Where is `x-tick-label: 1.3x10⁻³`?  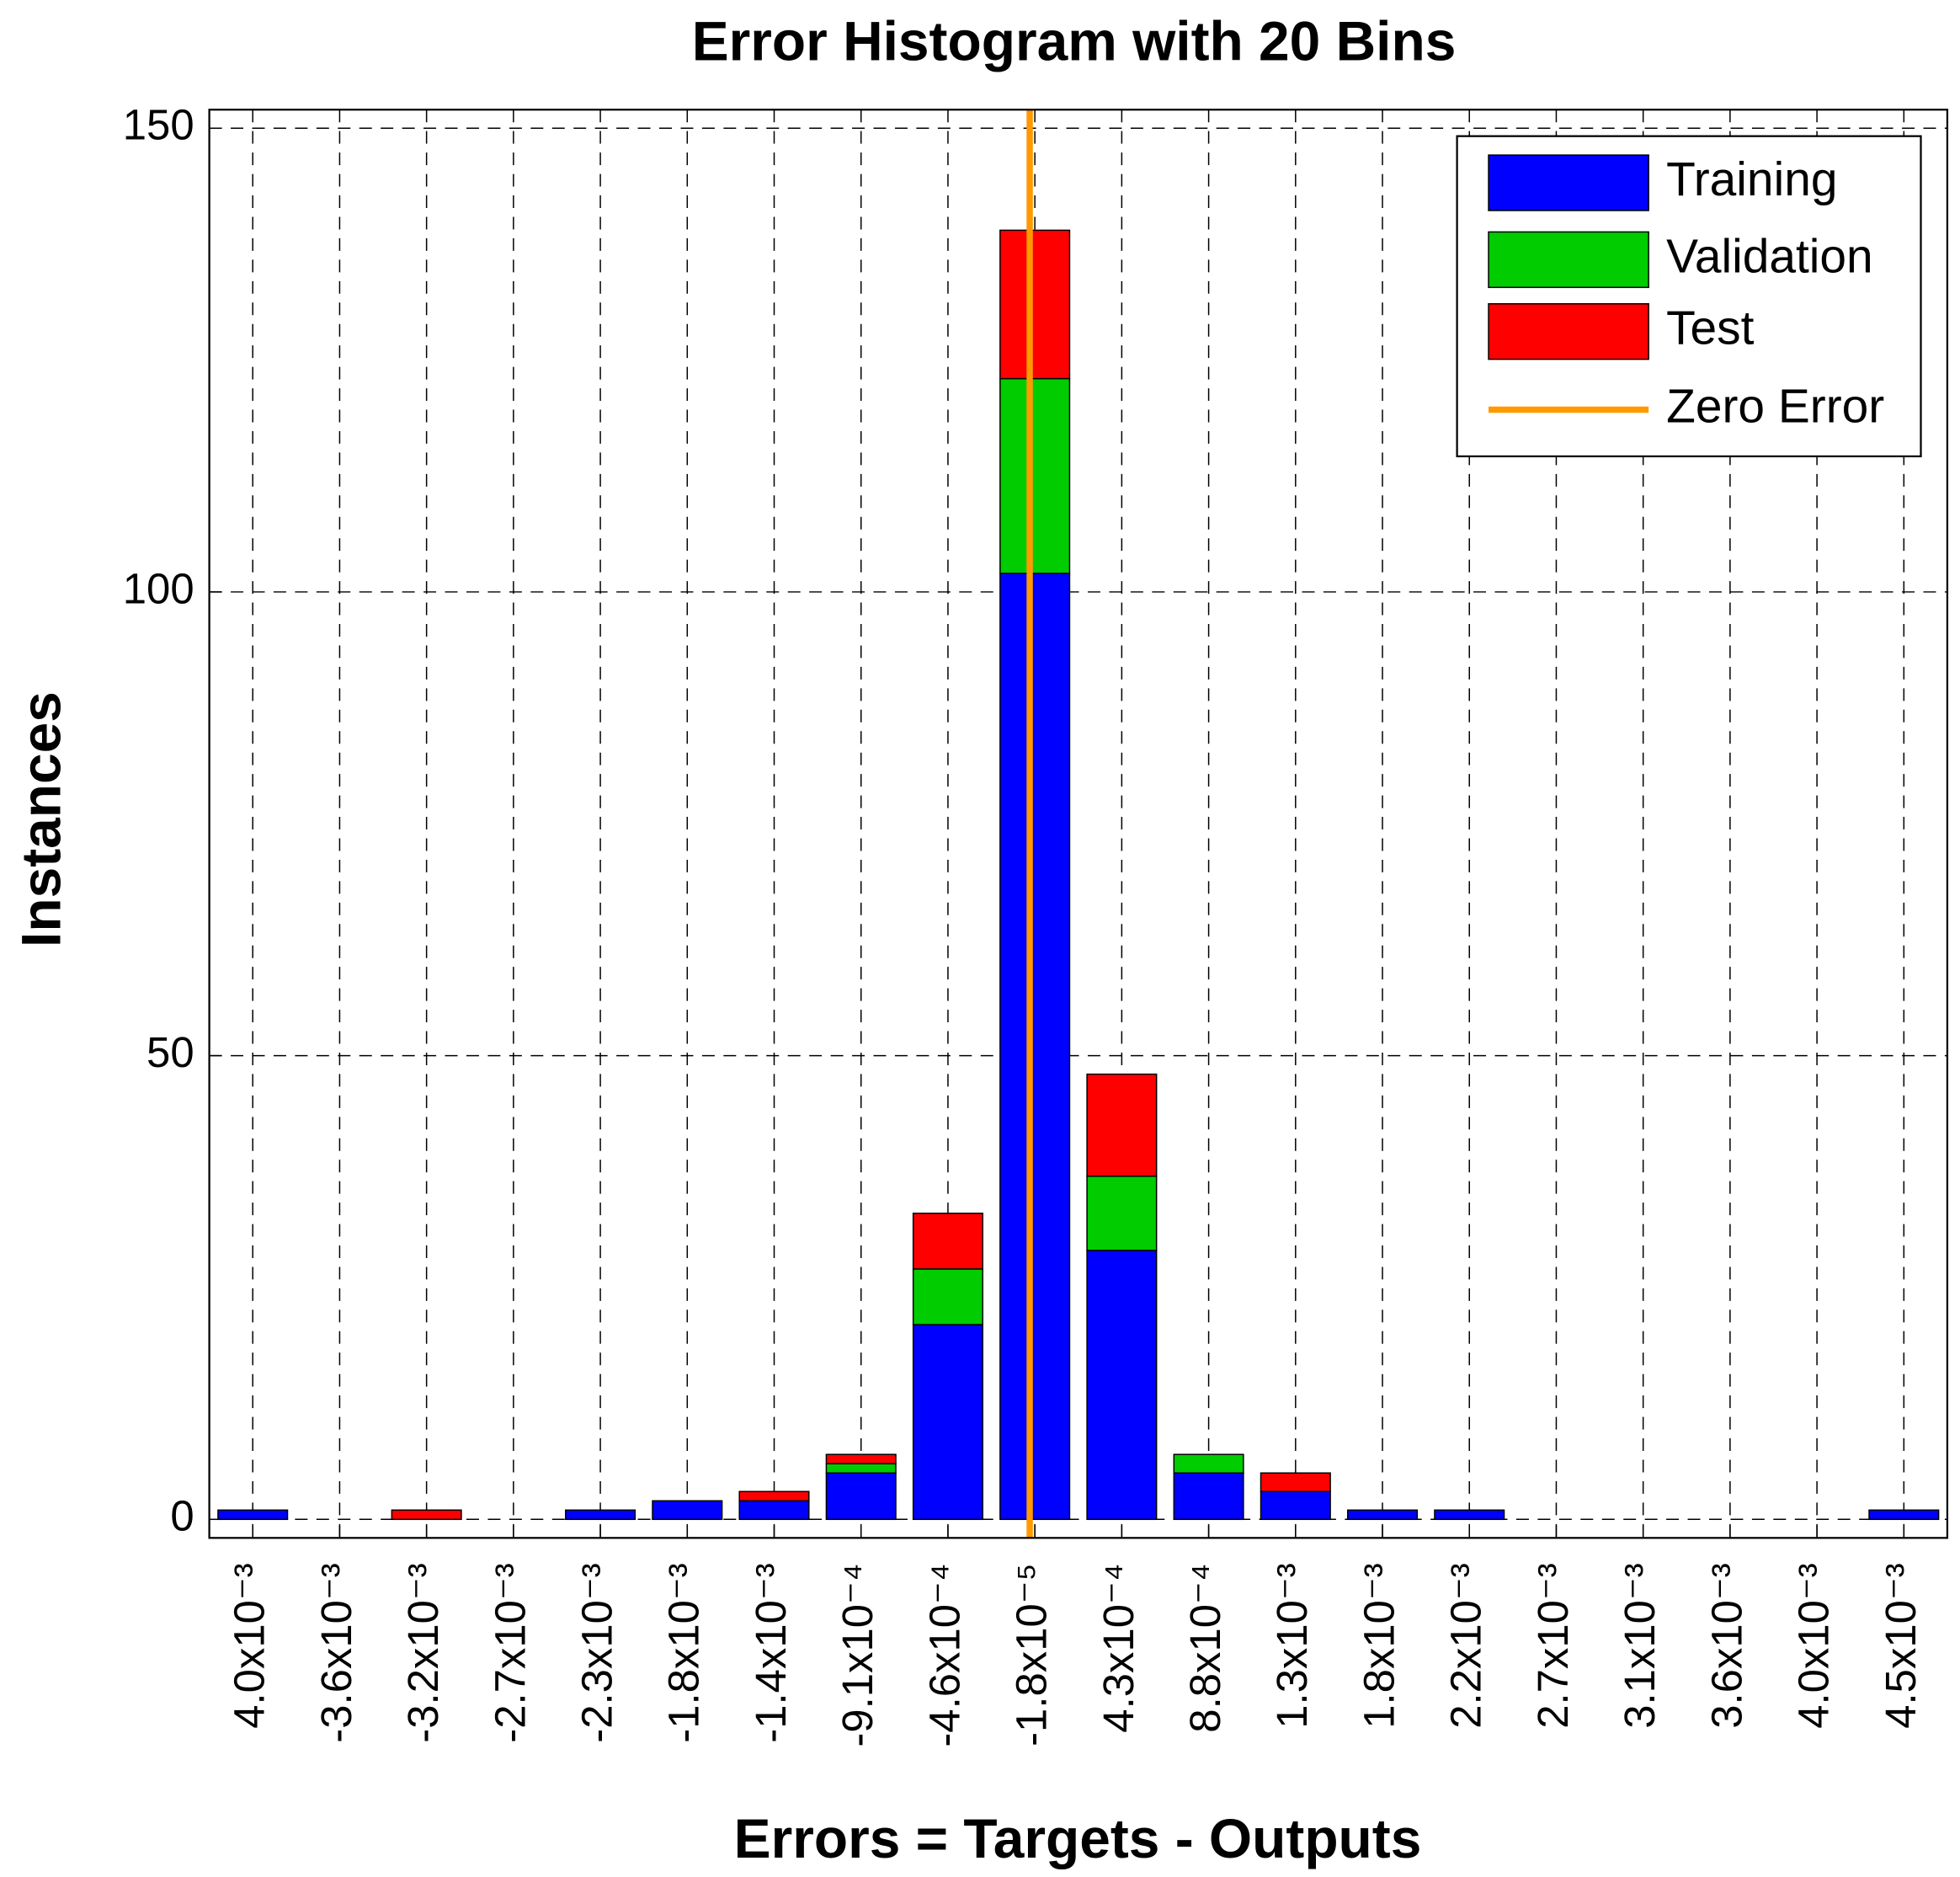 x-tick-label: 1.3x10⁻³ is located at coordinates (1292, 1646).